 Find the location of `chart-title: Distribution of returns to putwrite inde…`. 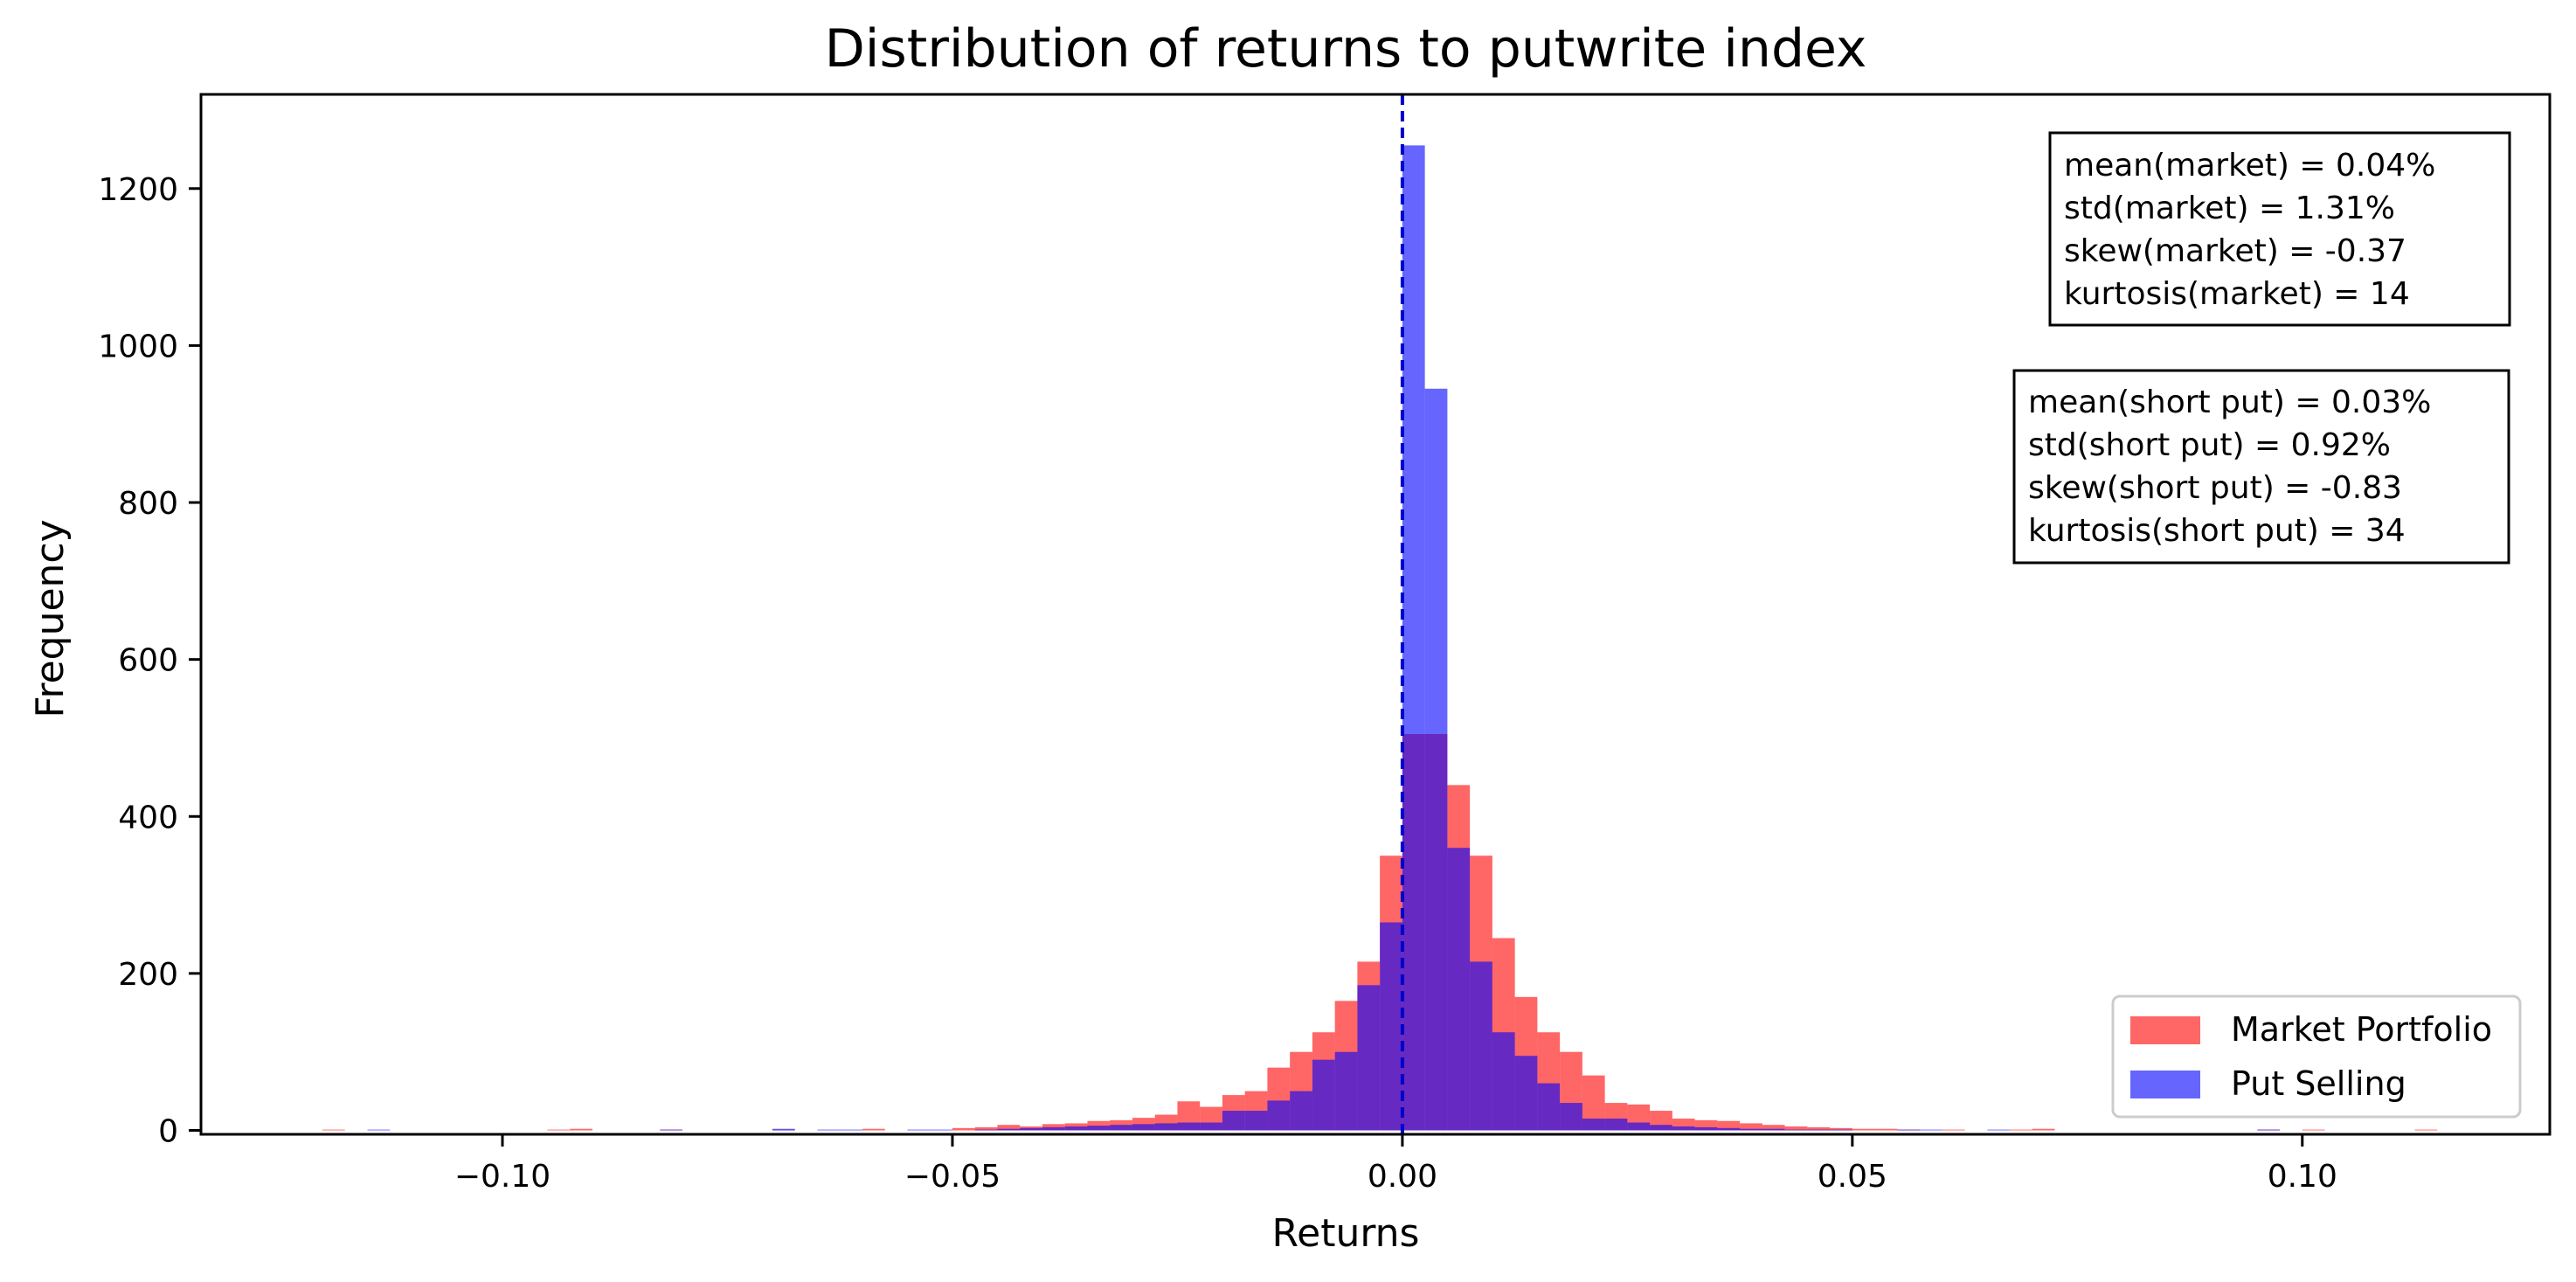

chart-title: Distribution of returns to putwrite inde… is located at coordinates (1346, 49).